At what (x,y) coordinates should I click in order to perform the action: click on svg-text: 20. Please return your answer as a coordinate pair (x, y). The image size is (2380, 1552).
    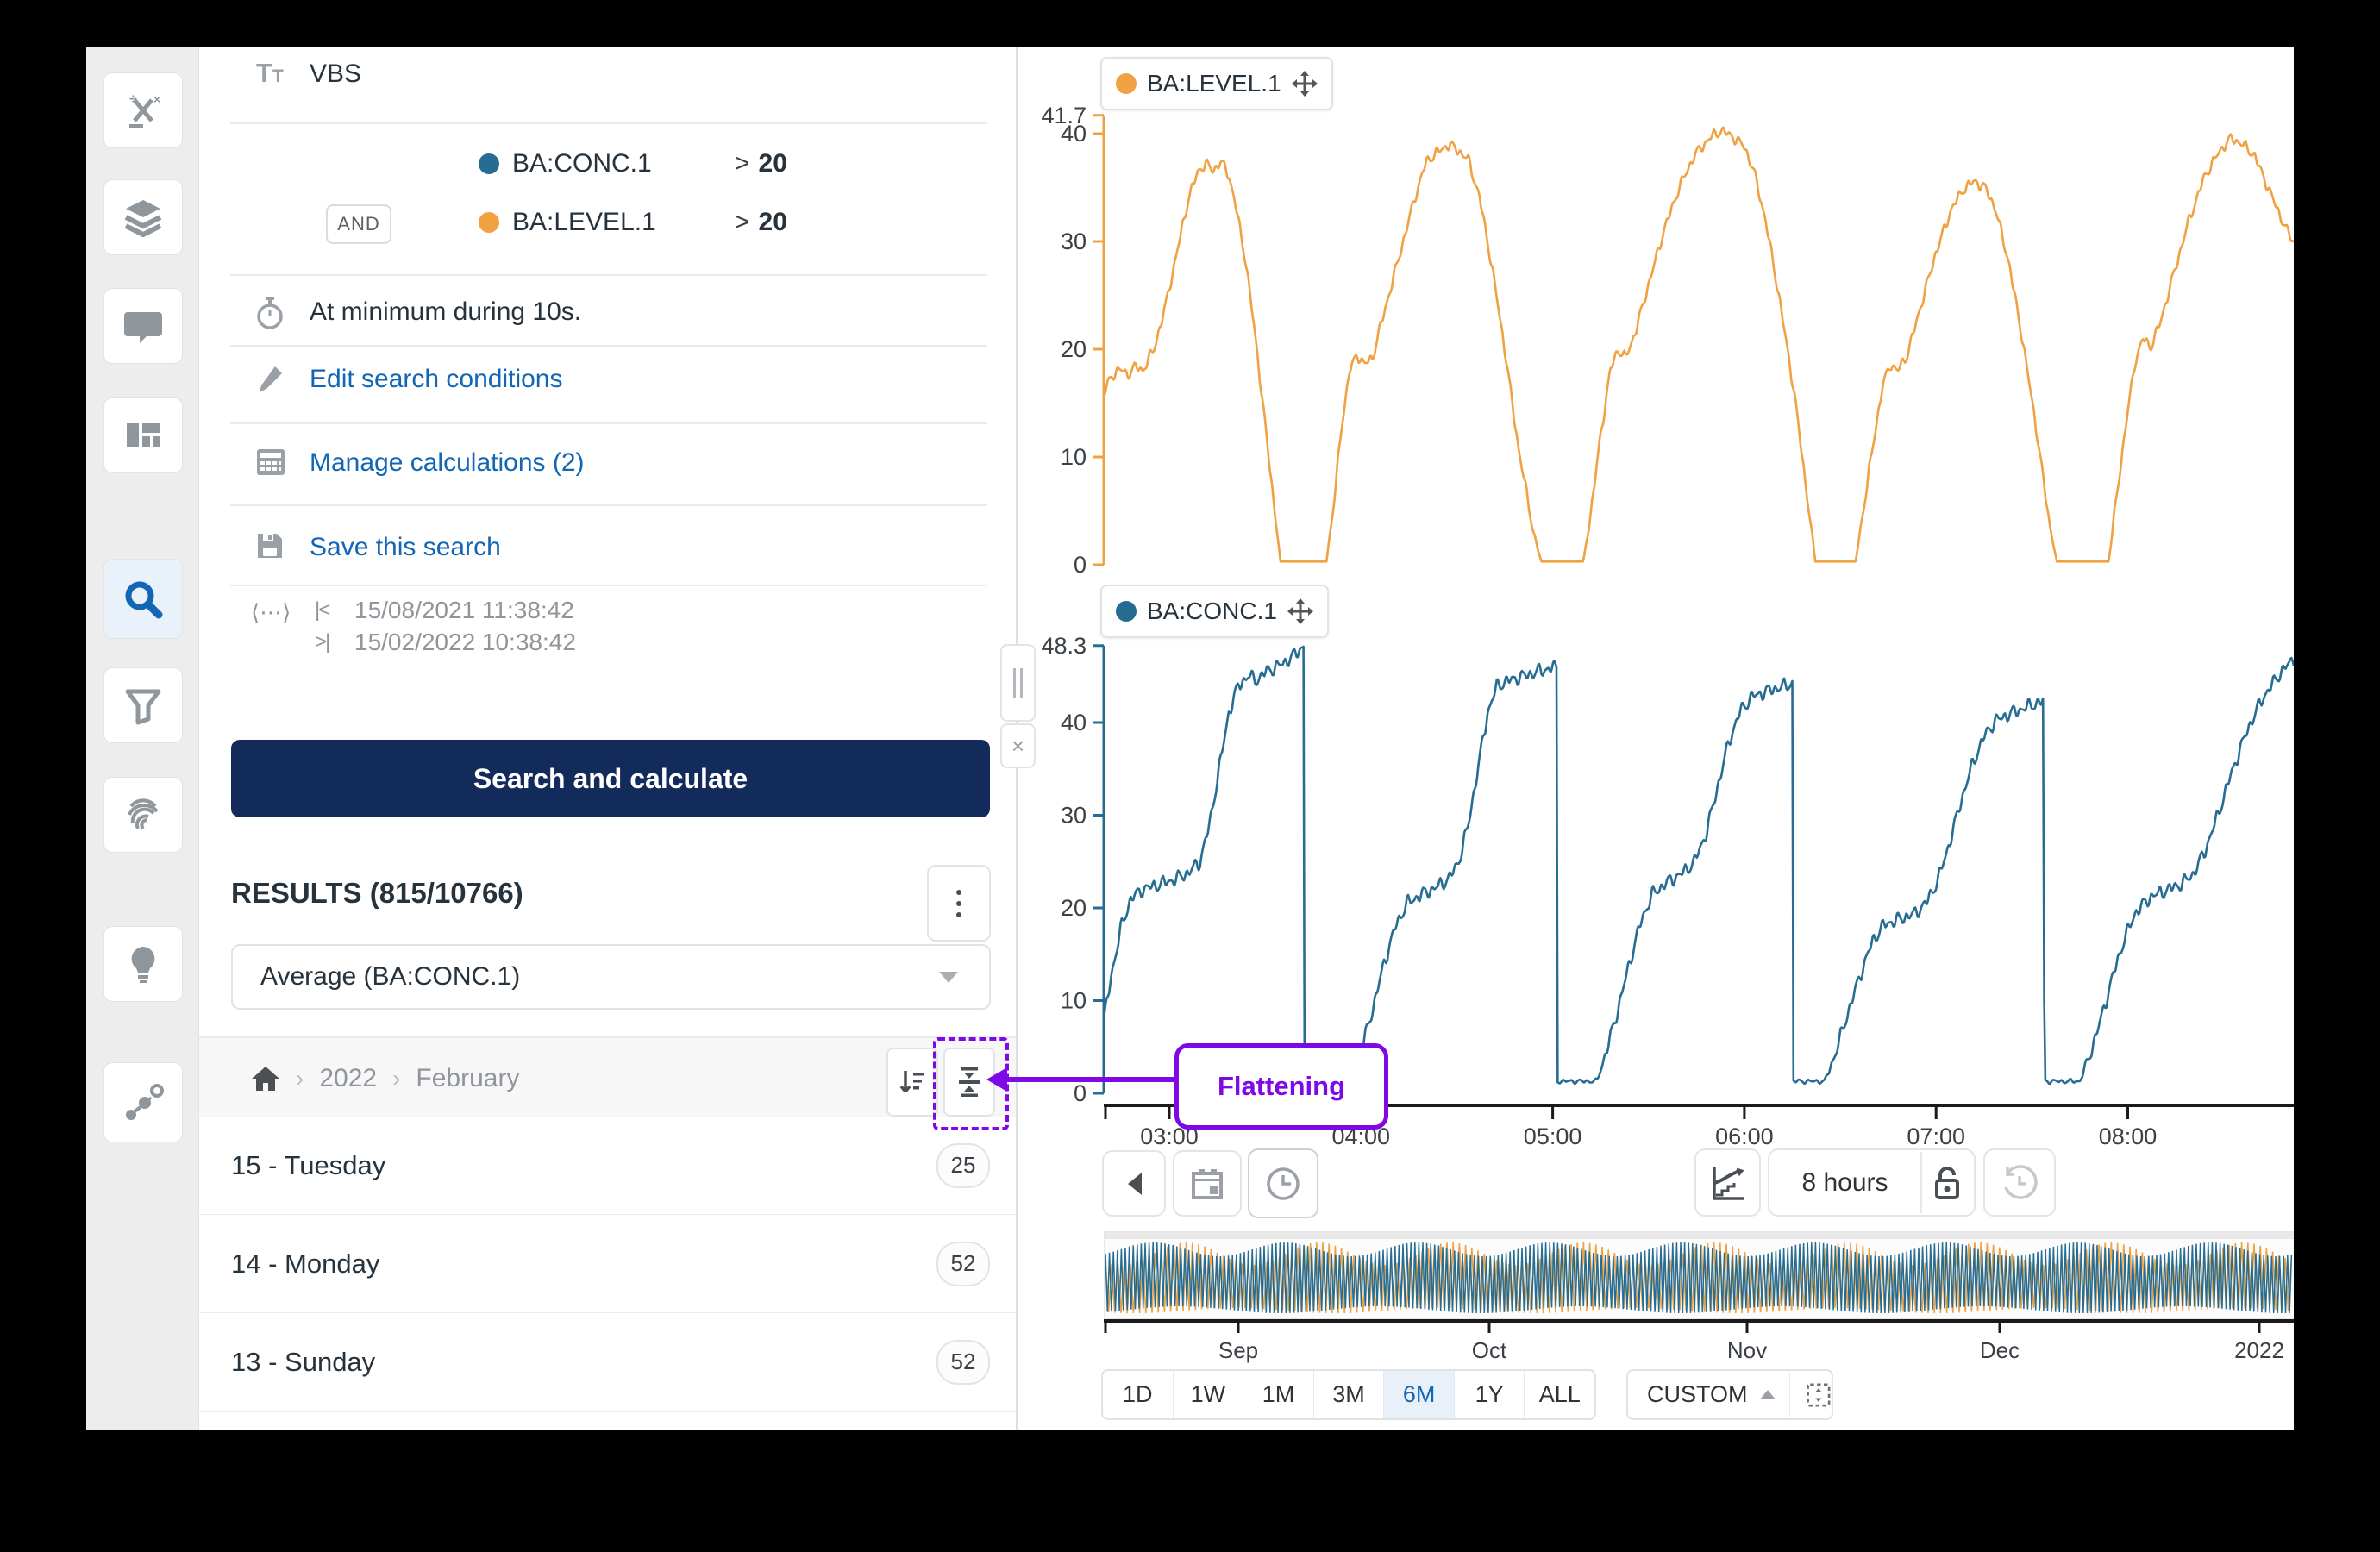
    Looking at the image, I should click on (1074, 349).